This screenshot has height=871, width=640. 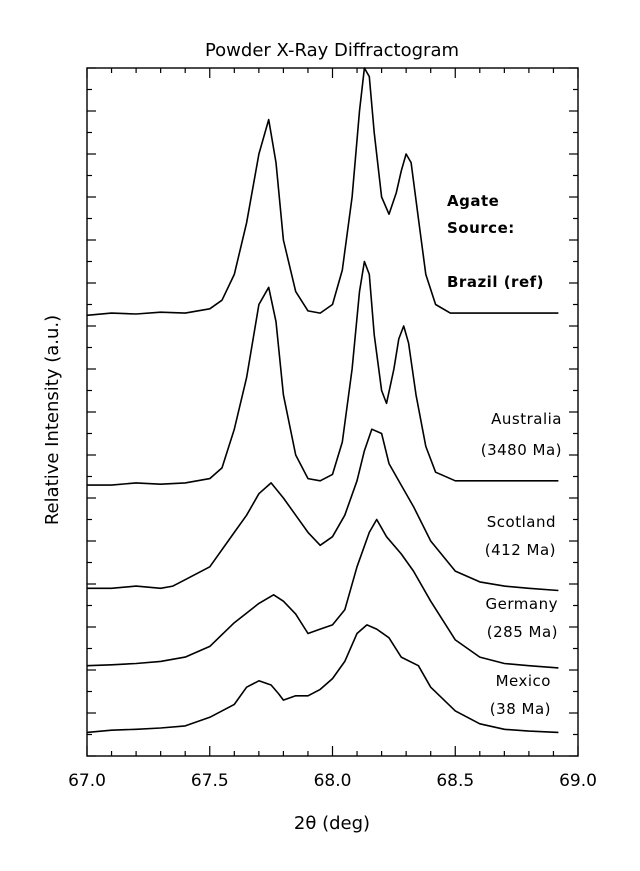 What do you see at coordinates (481, 228) in the screenshot?
I see `legend-header-line-2: Source:` at bounding box center [481, 228].